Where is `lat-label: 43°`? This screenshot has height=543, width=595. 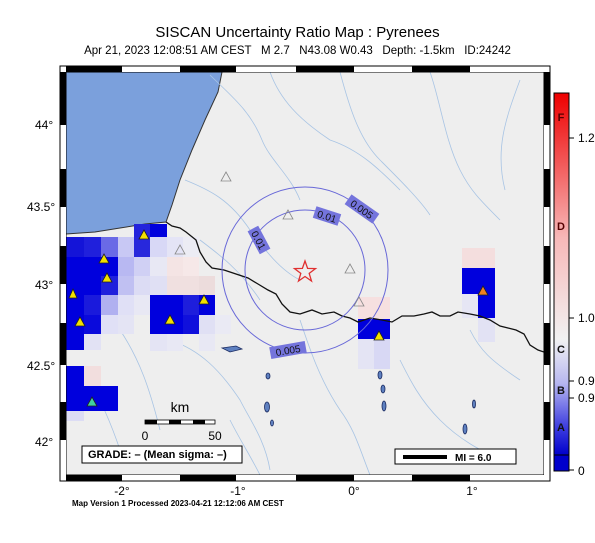
lat-label: 43° is located at coordinates (44, 285).